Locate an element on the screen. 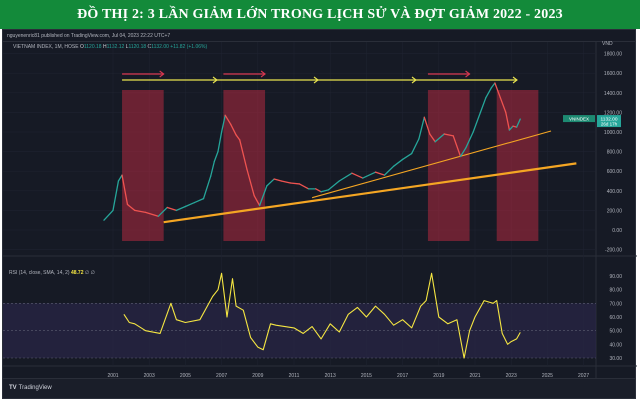  annotation-arrows is located at coordinates (320, 77).